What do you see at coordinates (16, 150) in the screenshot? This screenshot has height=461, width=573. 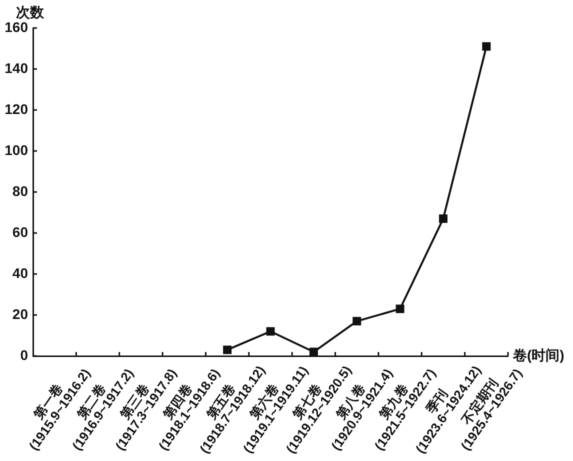 I see `y-tick-label: 100` at bounding box center [16, 150].